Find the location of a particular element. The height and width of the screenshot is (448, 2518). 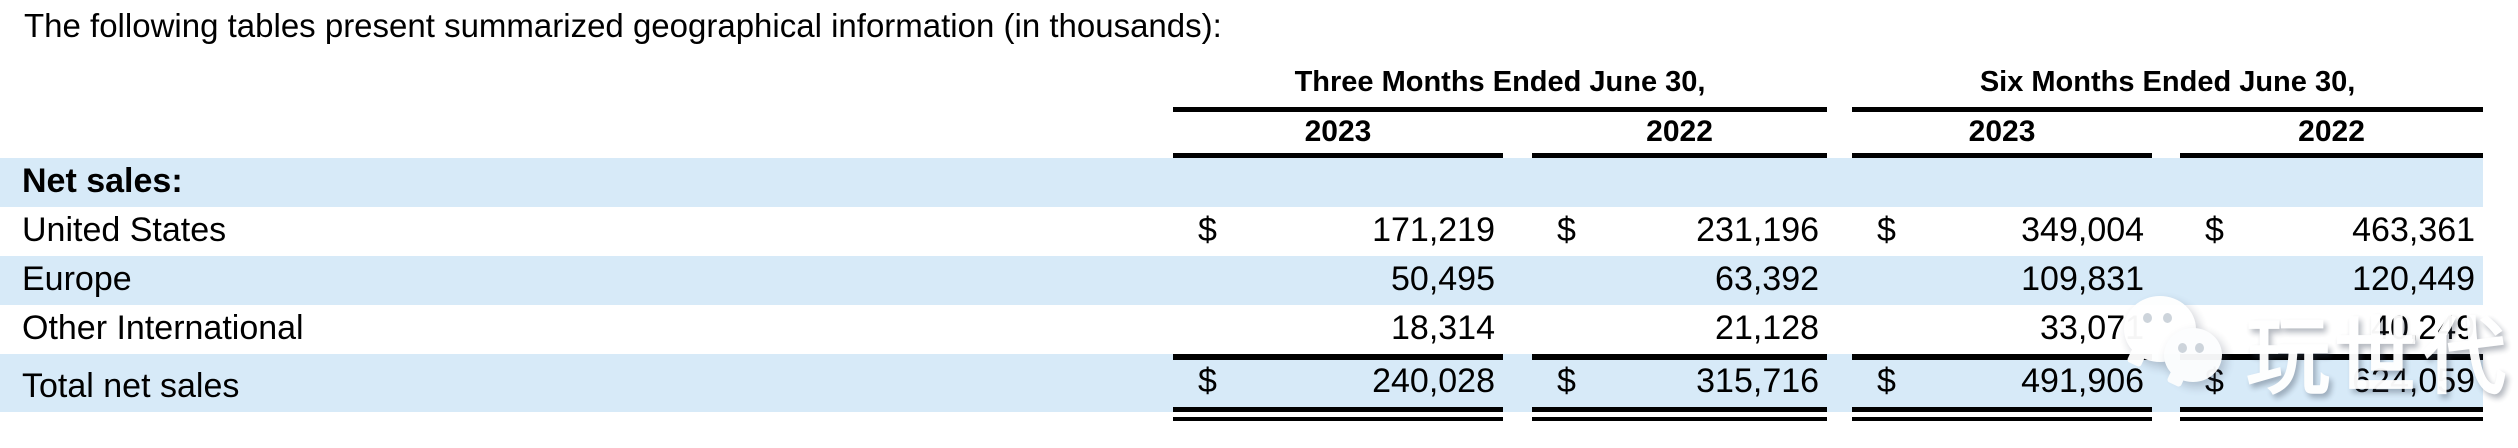

section-label: Net sales: is located at coordinates (586, 182).